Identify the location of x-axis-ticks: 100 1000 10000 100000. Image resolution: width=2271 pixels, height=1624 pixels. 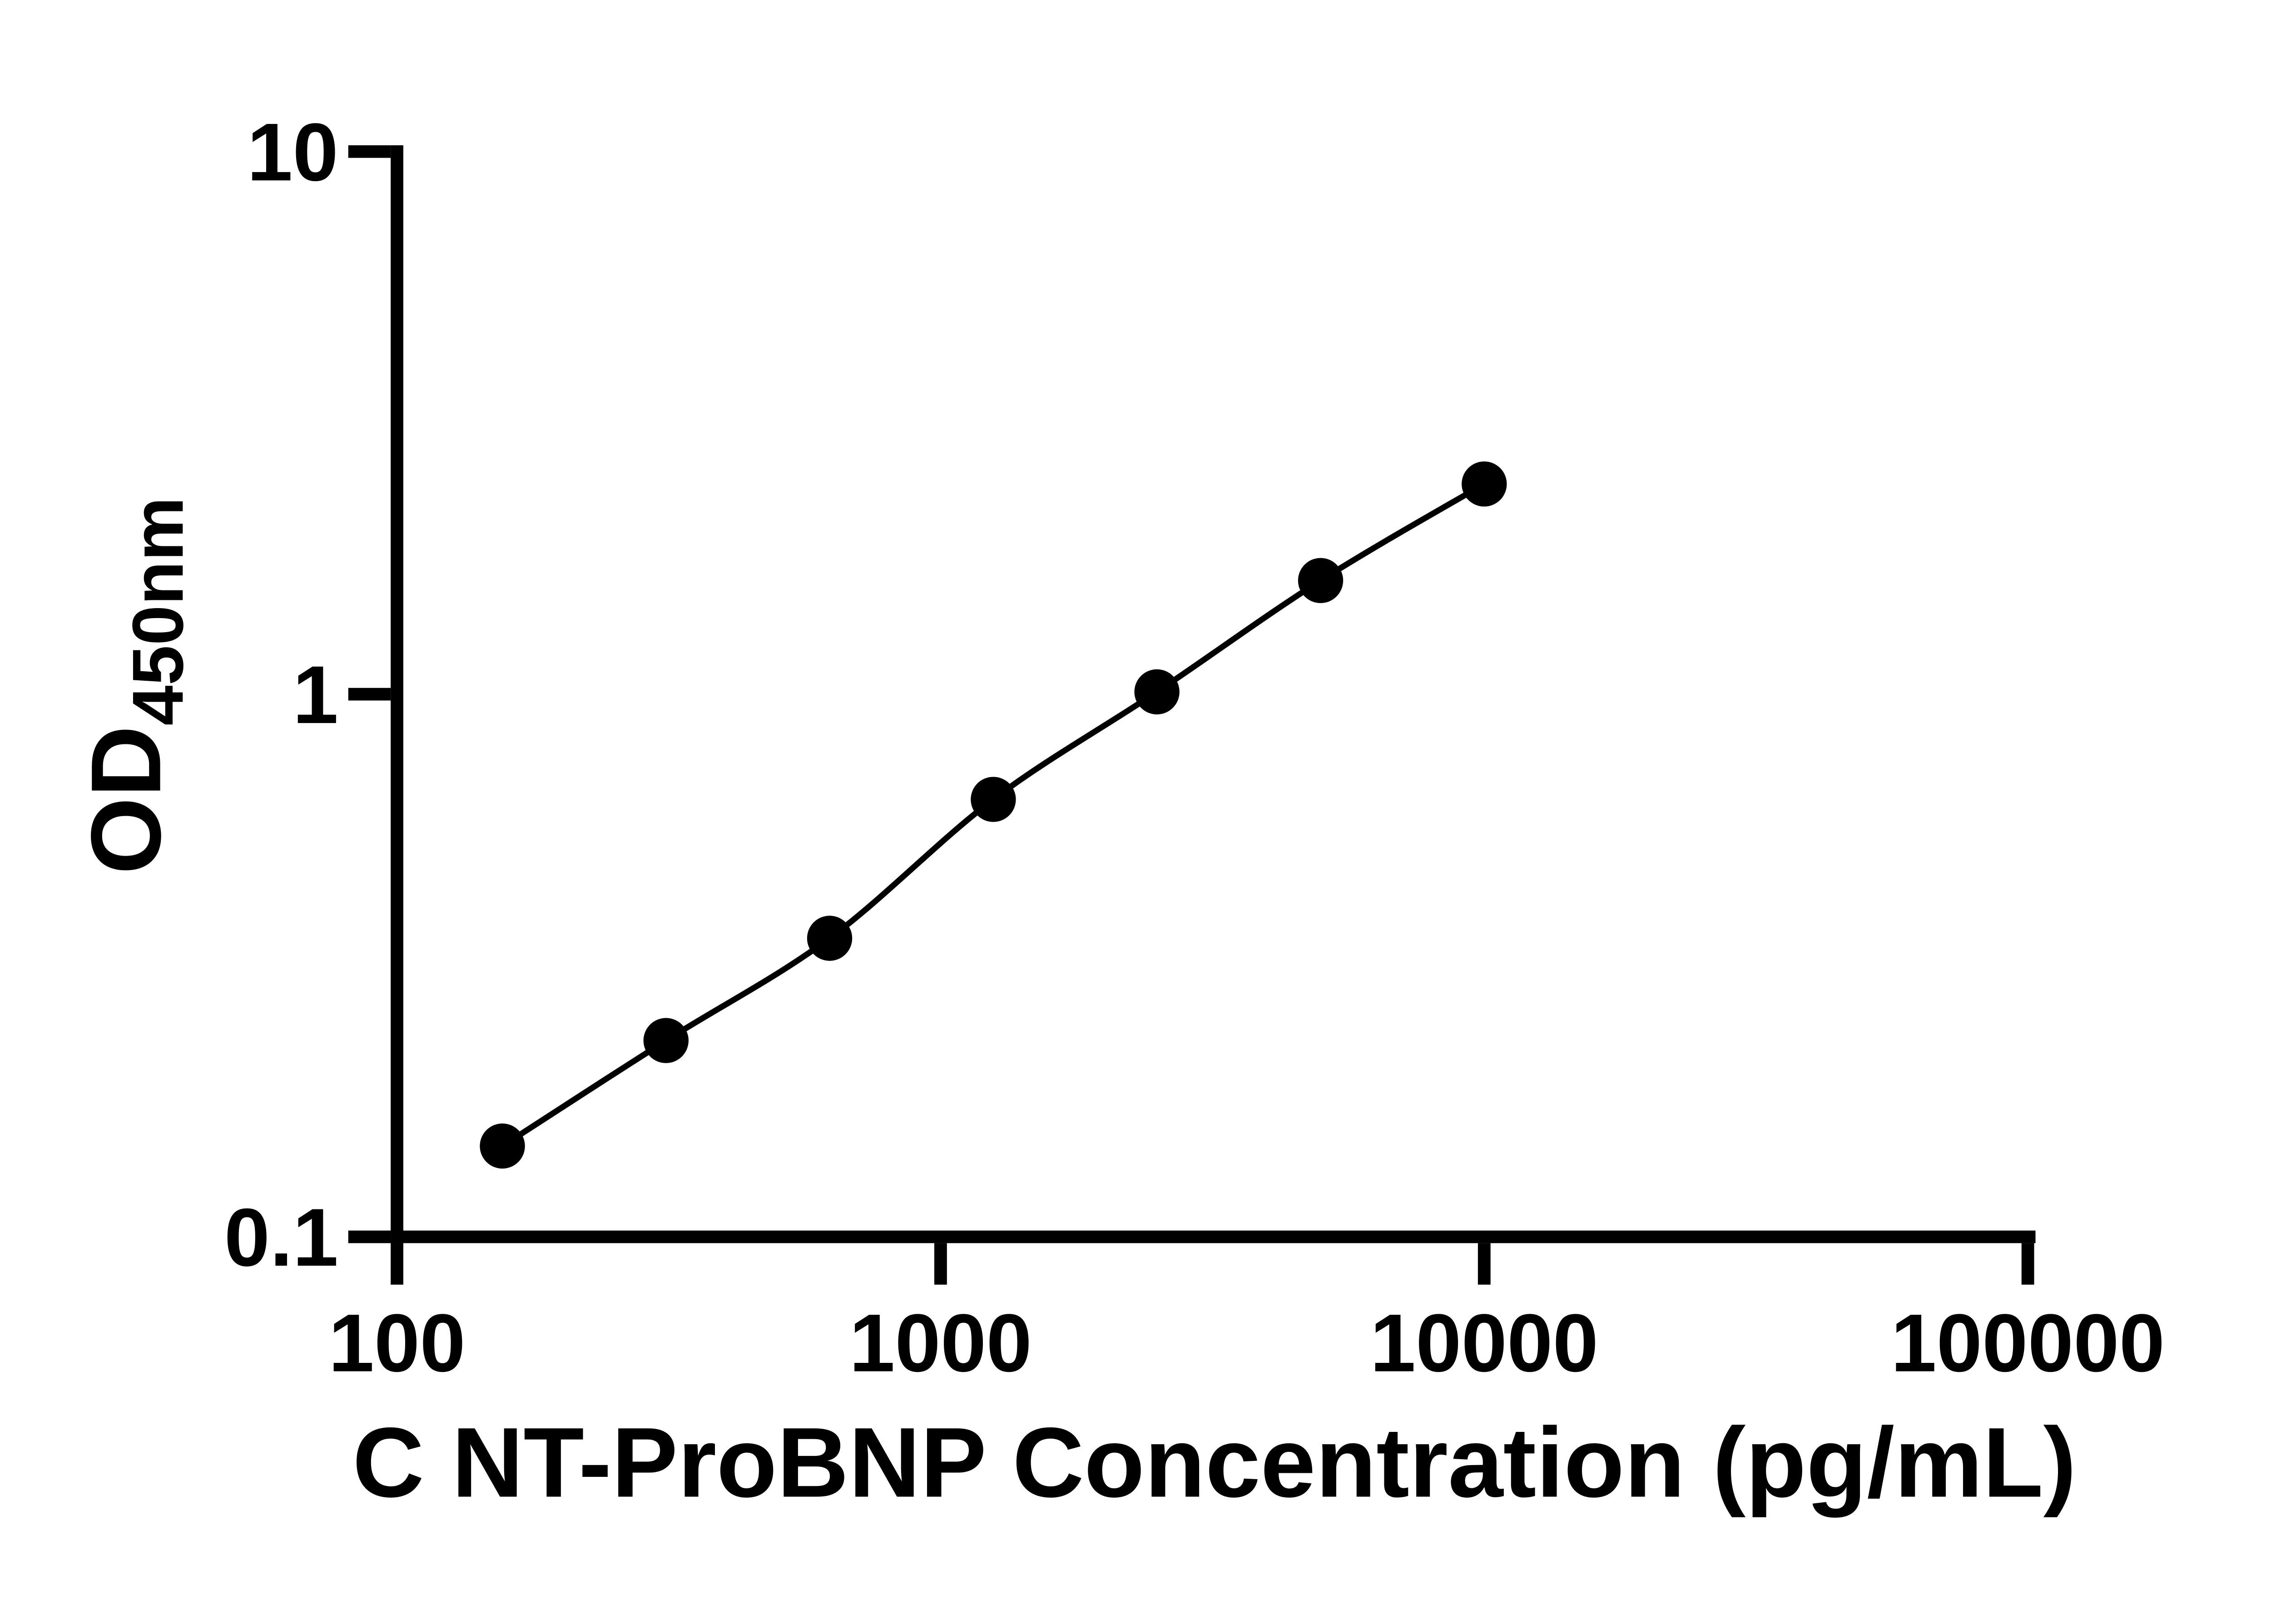
(1246, 1316).